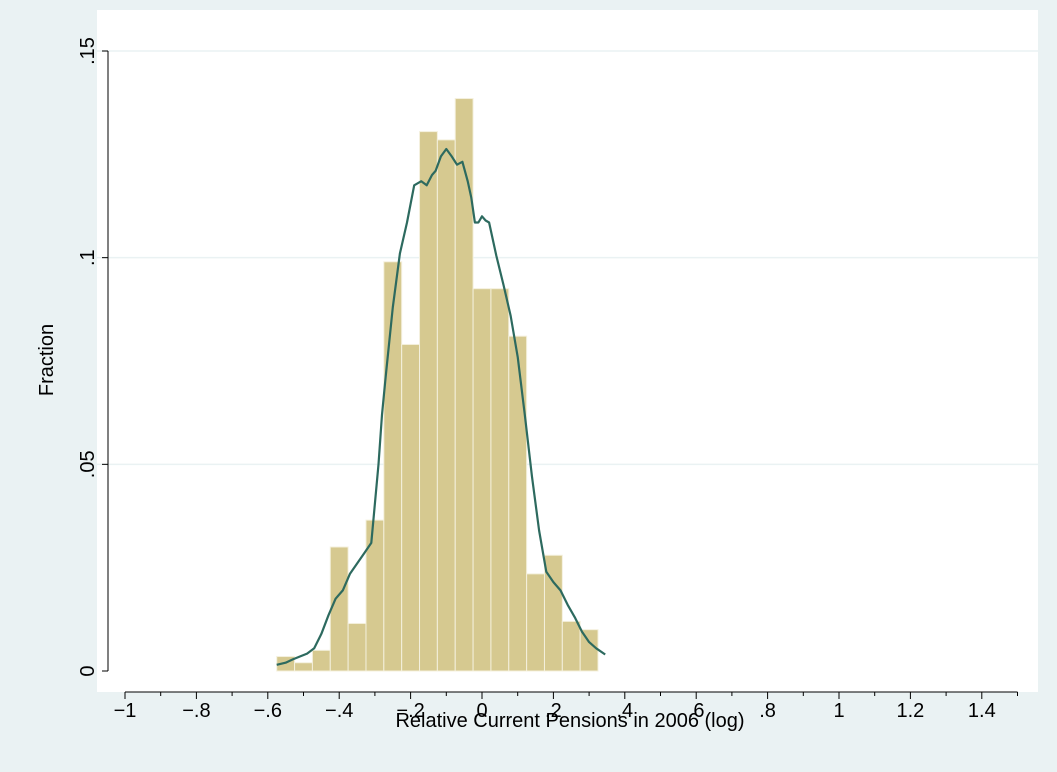 The width and height of the screenshot is (1057, 772). What do you see at coordinates (93, 357) in the screenshot?
I see `y-axis: 0 .05 .1 .15` at bounding box center [93, 357].